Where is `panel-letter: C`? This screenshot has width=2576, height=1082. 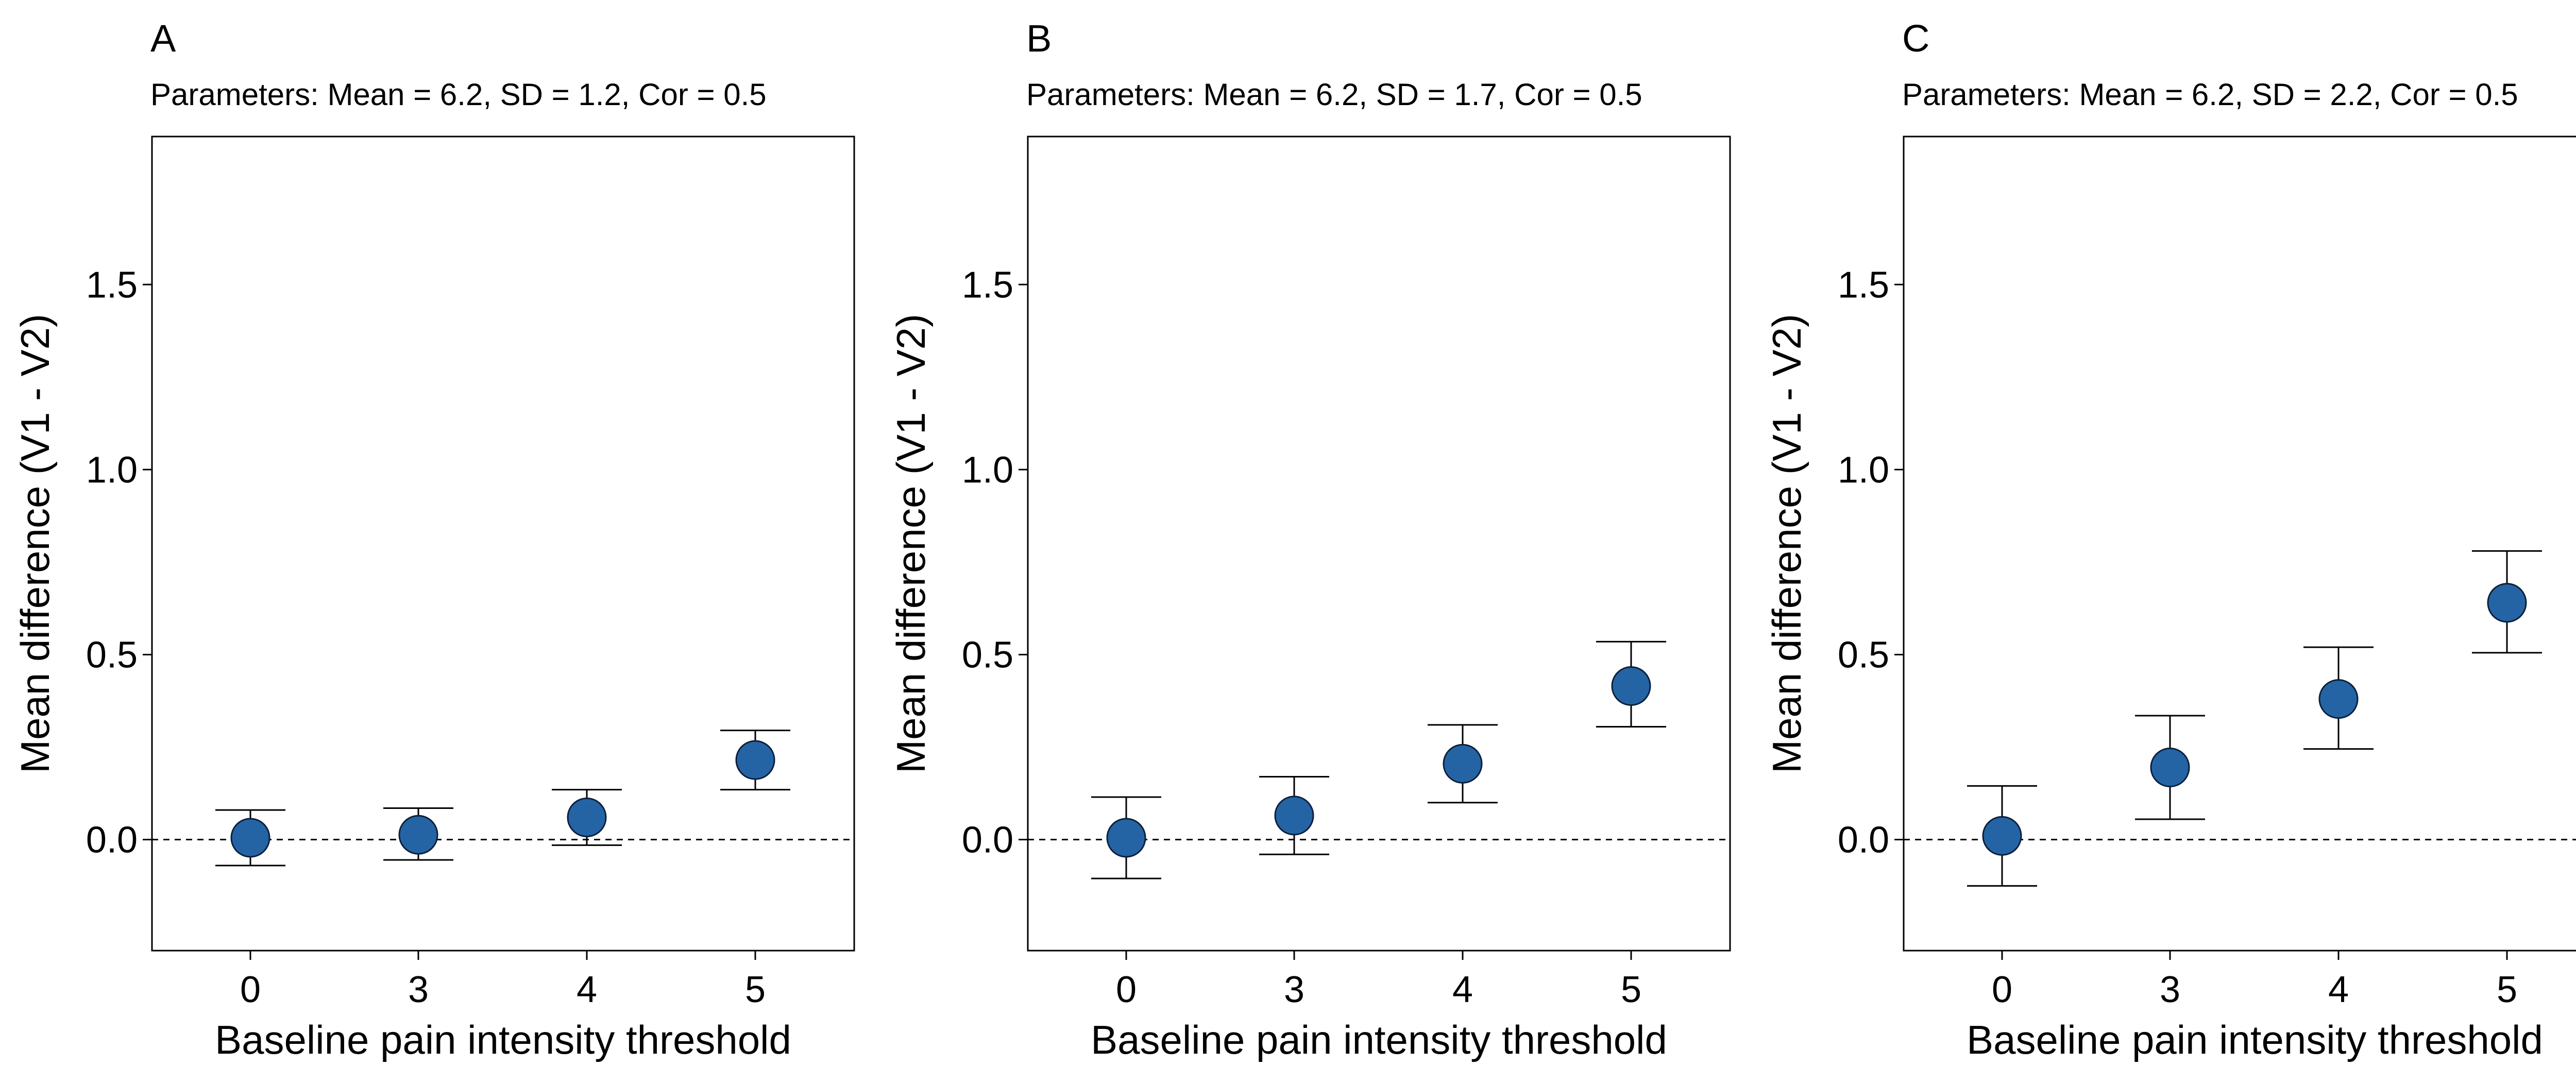
panel-letter: C is located at coordinates (1915, 39).